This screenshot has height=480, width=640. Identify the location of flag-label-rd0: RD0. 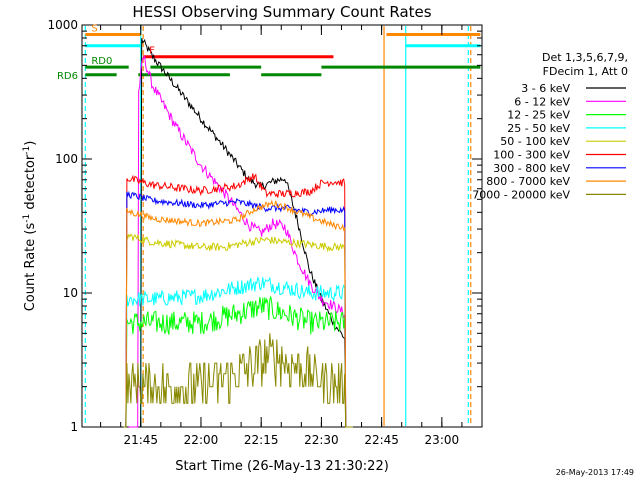
(101, 61).